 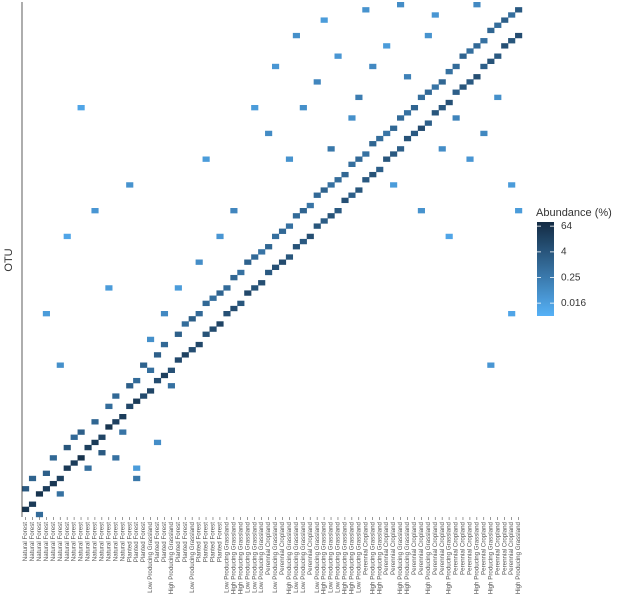 I want to click on colorbar-tick-label: 0.25, so click(x=571, y=277).